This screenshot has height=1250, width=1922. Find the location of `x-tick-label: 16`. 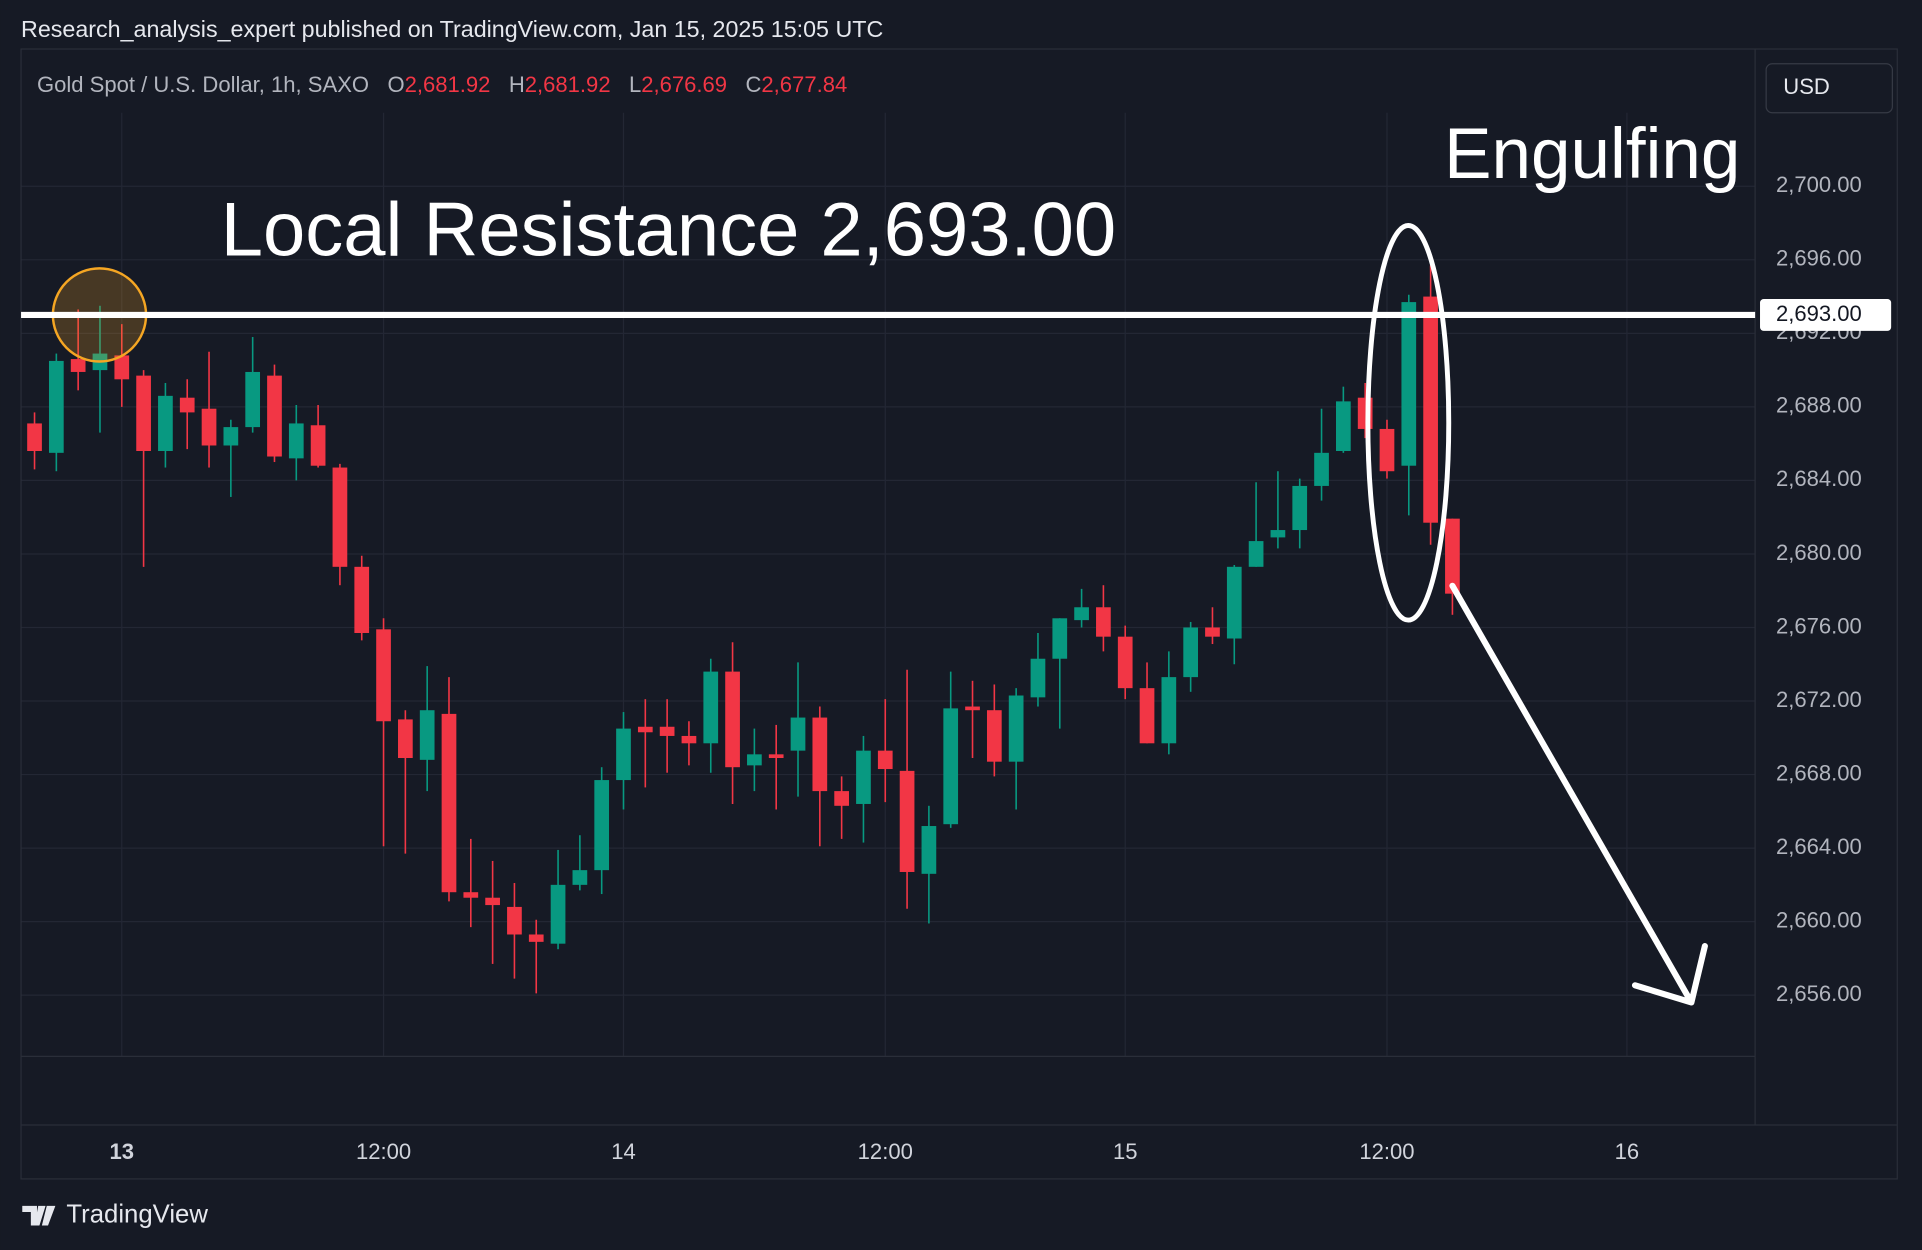

x-tick-label: 16 is located at coordinates (1627, 1151).